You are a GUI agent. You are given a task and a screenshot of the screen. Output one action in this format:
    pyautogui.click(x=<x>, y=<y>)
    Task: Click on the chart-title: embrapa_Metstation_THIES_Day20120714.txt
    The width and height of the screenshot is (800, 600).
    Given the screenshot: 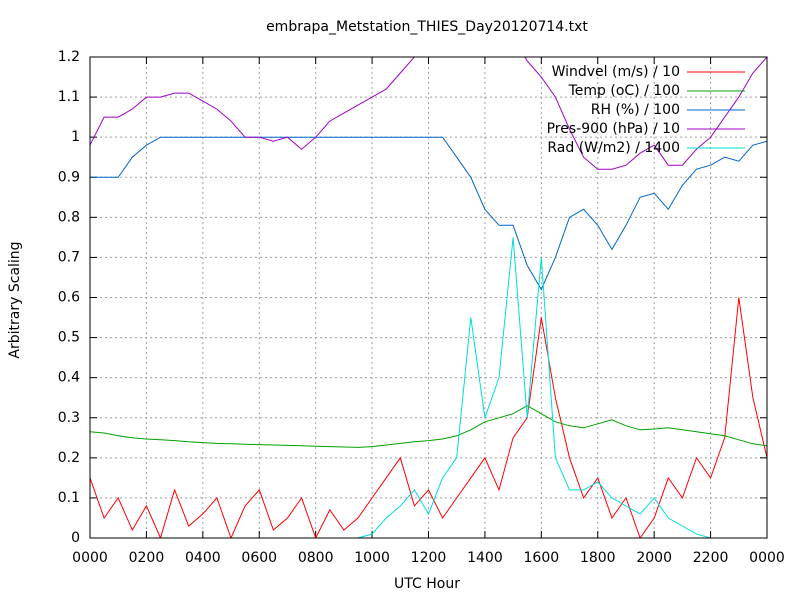 What is the action you would take?
    pyautogui.click(x=427, y=27)
    